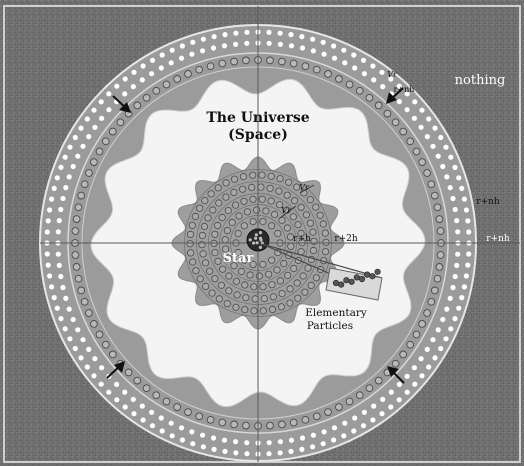 Image resolution: width=524 pixels, height=466 pixels. Describe the element at coordinates (356, 278) in the screenshot. I see `particle-cluster-icon` at that location.